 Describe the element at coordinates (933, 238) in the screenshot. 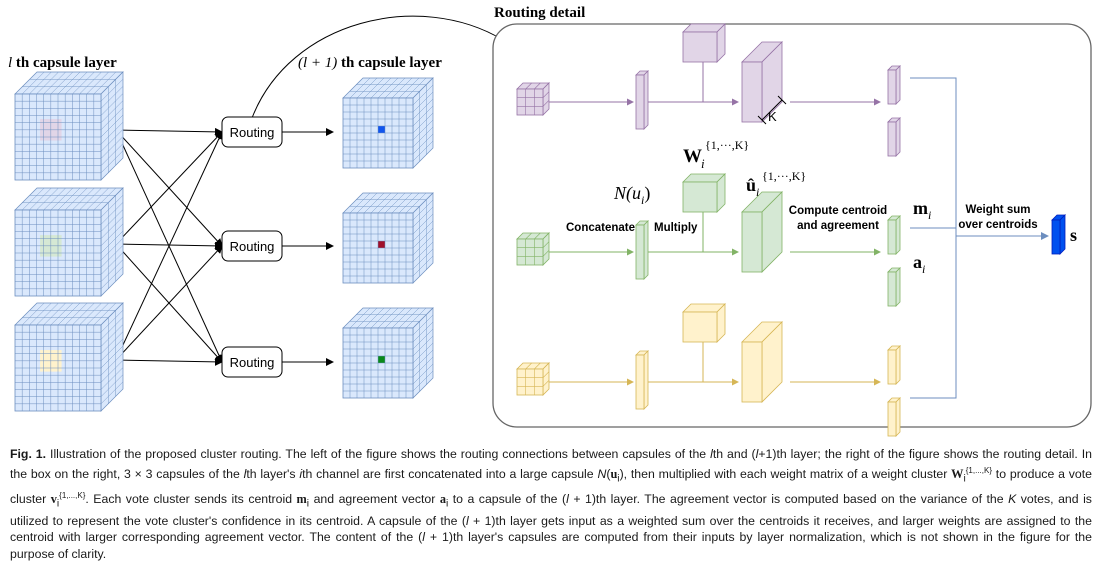

I see `centroid-connector` at that location.